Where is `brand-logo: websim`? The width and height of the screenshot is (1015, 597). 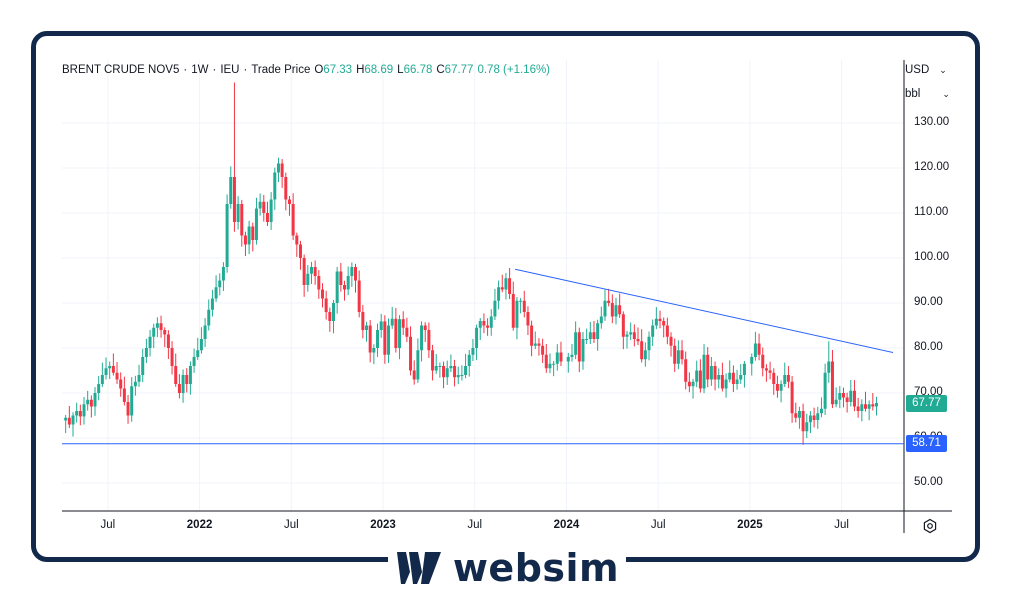 brand-logo: websim is located at coordinates (507, 568).